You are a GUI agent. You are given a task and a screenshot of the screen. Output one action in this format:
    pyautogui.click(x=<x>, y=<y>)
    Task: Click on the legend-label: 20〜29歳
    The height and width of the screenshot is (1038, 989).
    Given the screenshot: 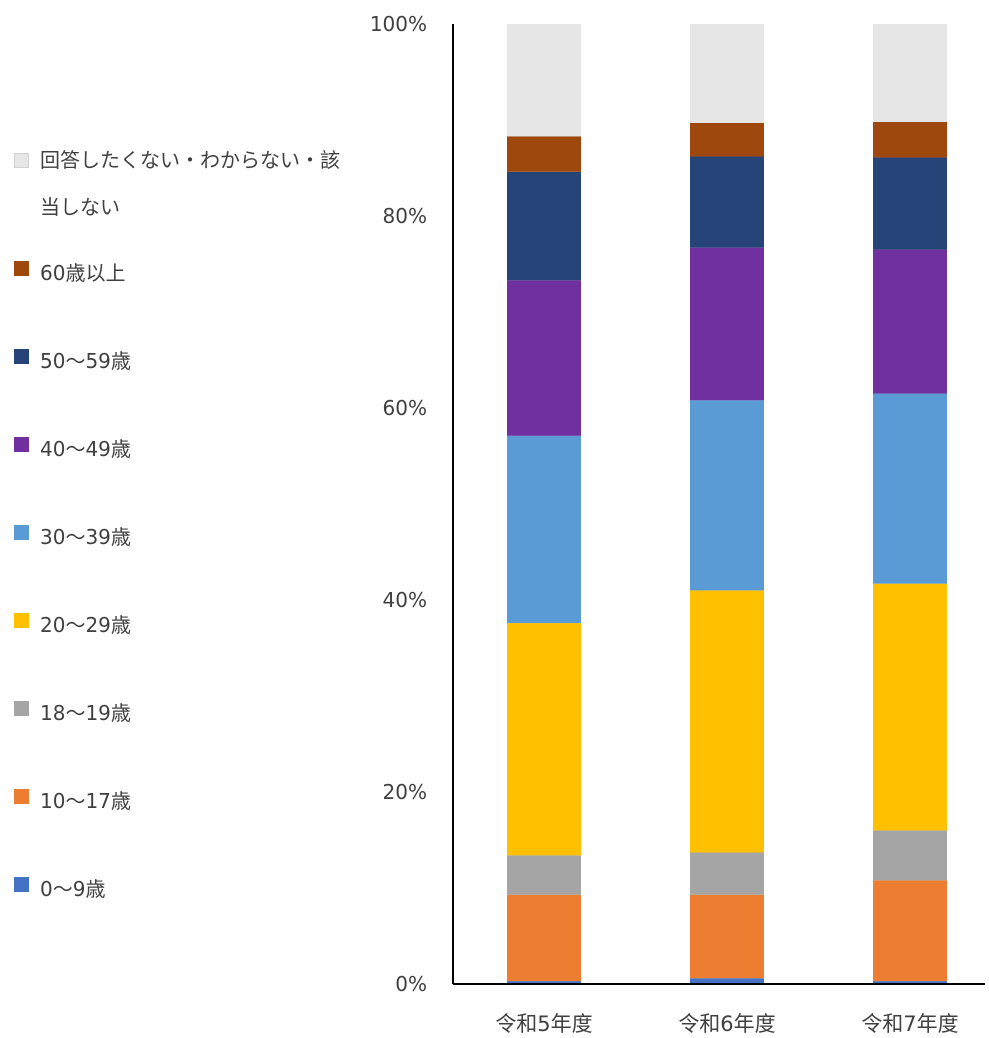 What is the action you would take?
    pyautogui.click(x=85, y=625)
    